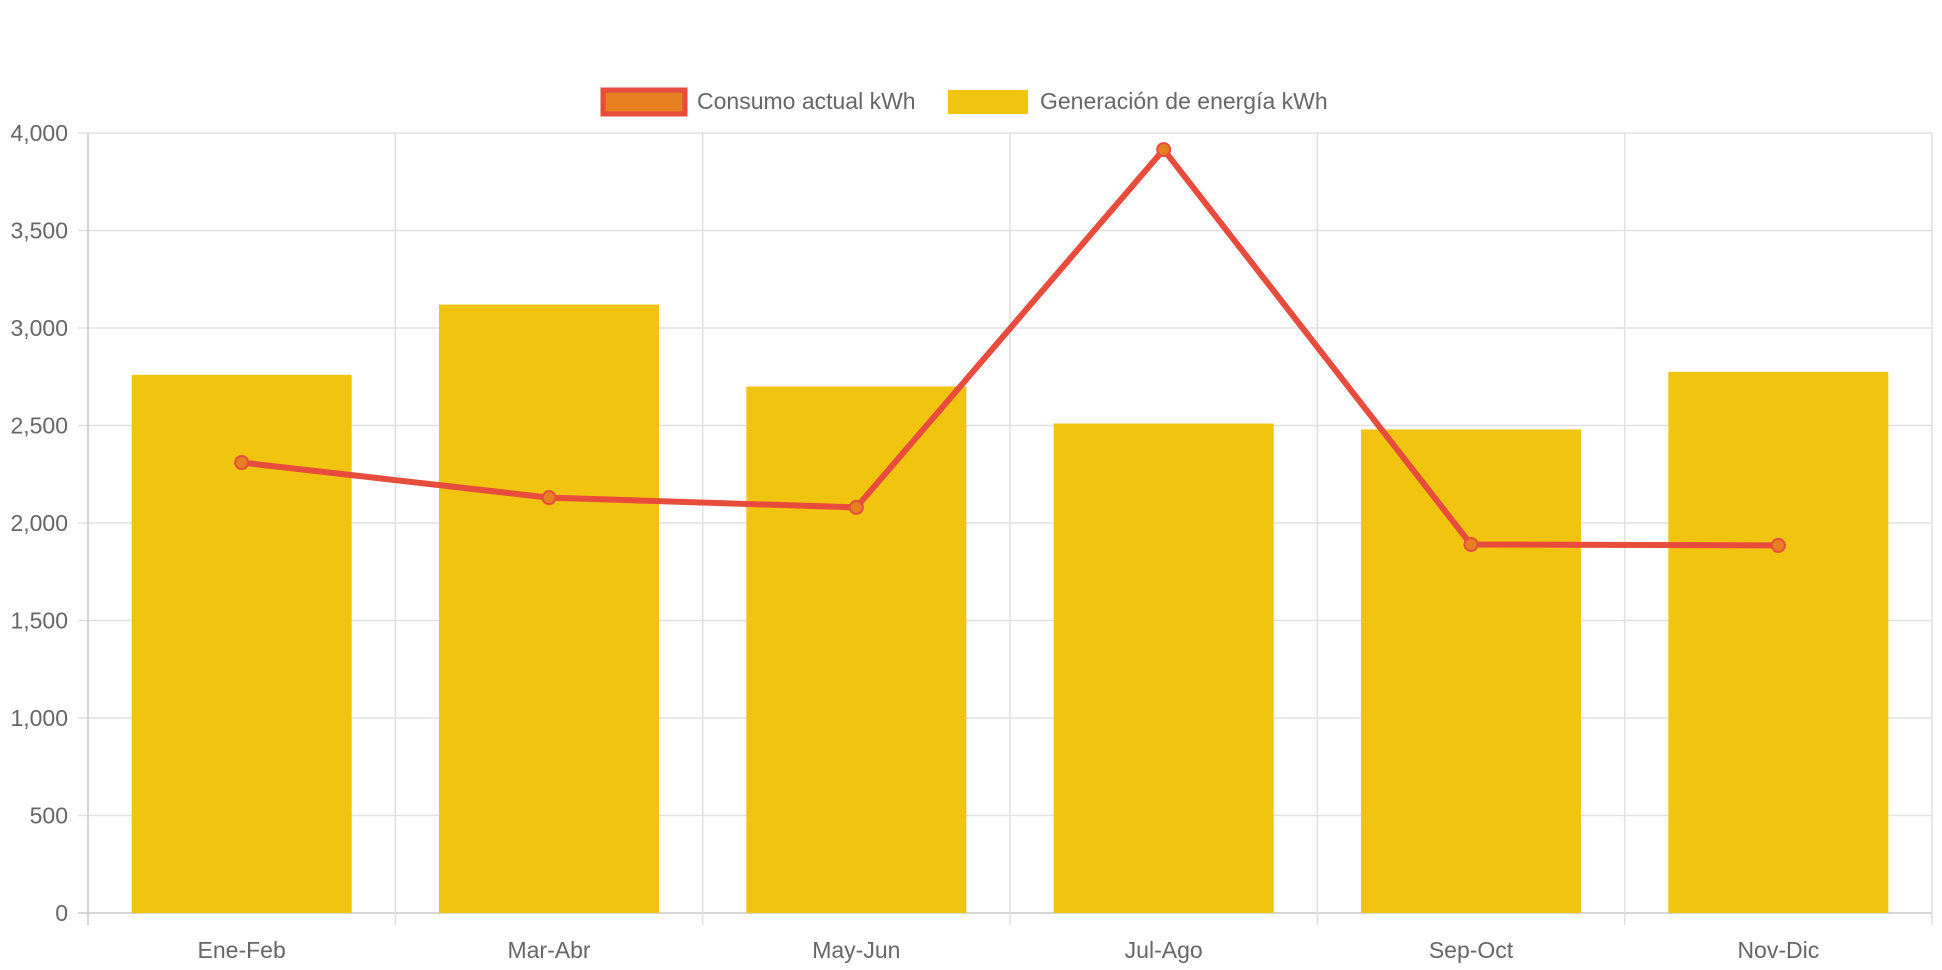  I want to click on y-tick-label: 3,000, so click(39, 328).